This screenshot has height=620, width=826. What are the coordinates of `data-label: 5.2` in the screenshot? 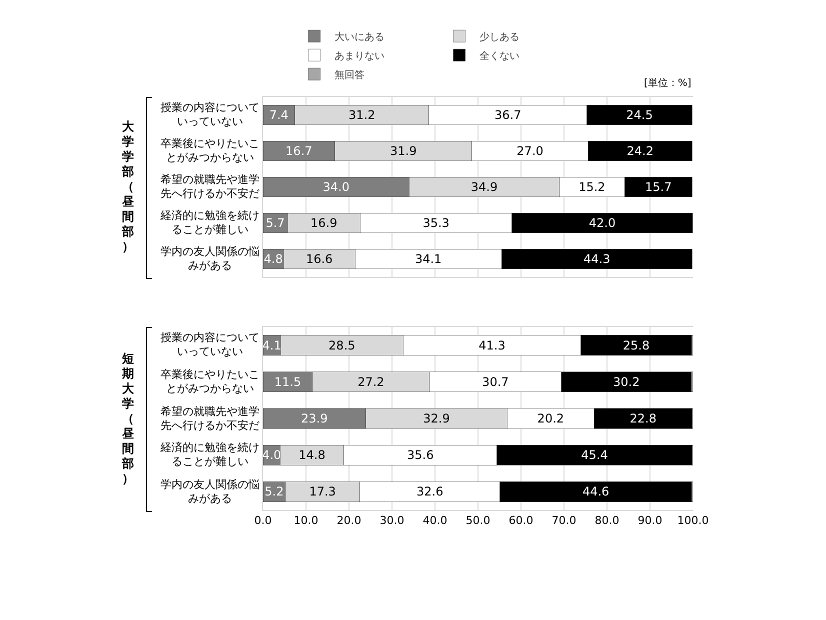 It's located at (274, 491).